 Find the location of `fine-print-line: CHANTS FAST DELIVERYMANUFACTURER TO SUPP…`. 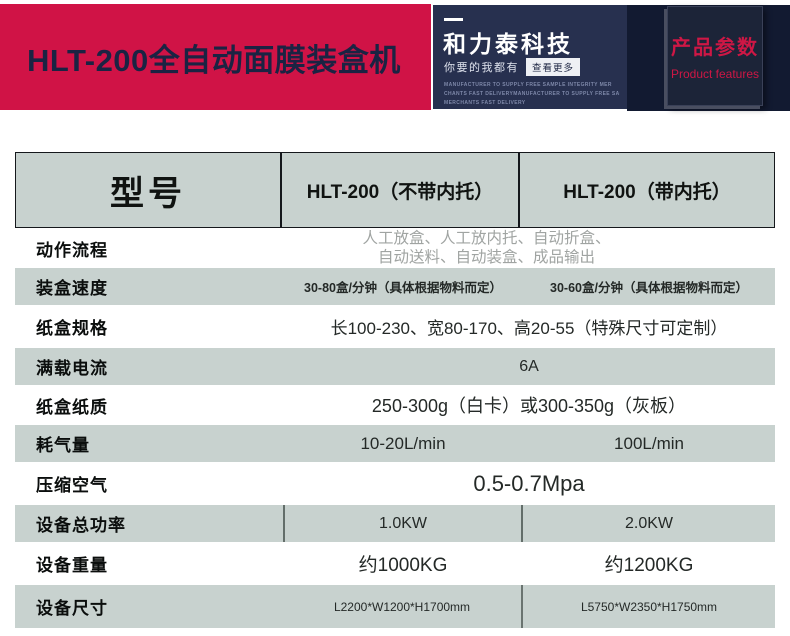

fine-print-line: CHANTS FAST DELIVERYMANUFACTURER TO SUPP… is located at coordinates (532, 94).